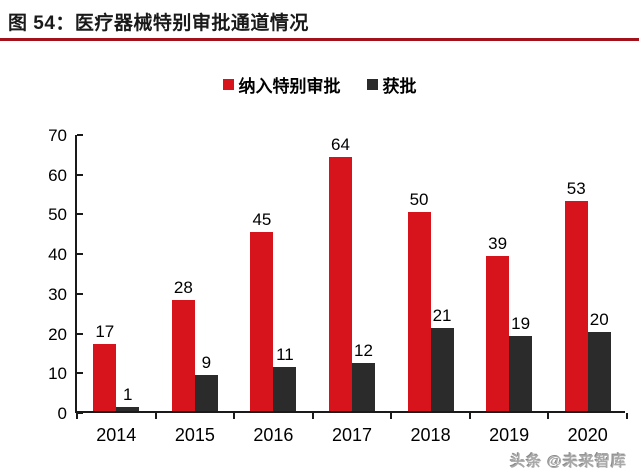 This screenshot has height=476, width=639. I want to click on bar-value-label: 11, so click(285, 355).